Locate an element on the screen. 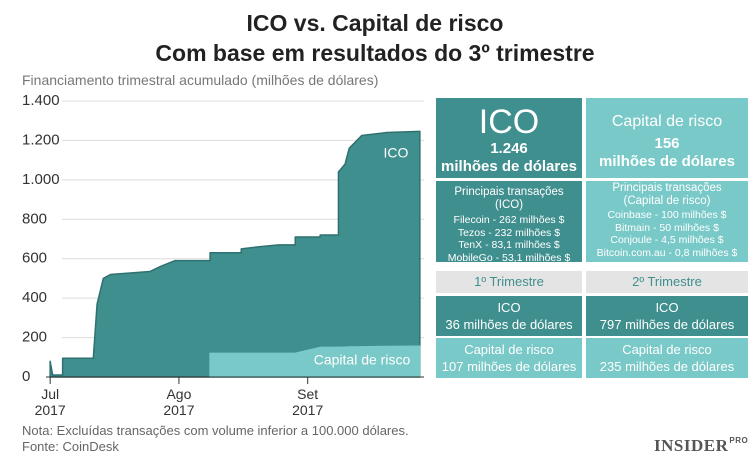  source: Fonte: CoinDesk is located at coordinates (70, 446).